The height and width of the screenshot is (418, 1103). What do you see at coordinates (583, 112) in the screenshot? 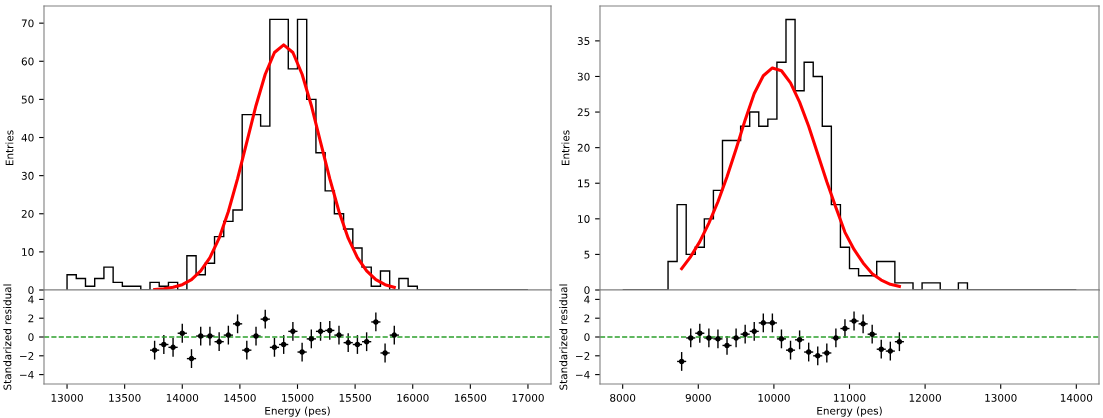
I see `y-tick-label: 25` at bounding box center [583, 112].